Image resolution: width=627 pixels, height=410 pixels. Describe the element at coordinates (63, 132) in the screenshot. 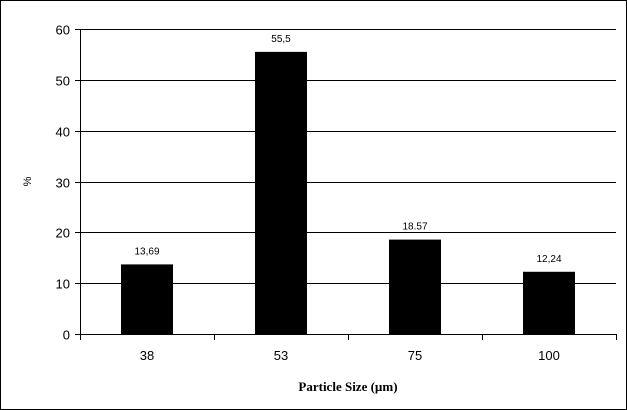

I see `y-tick-label: 40` at that location.